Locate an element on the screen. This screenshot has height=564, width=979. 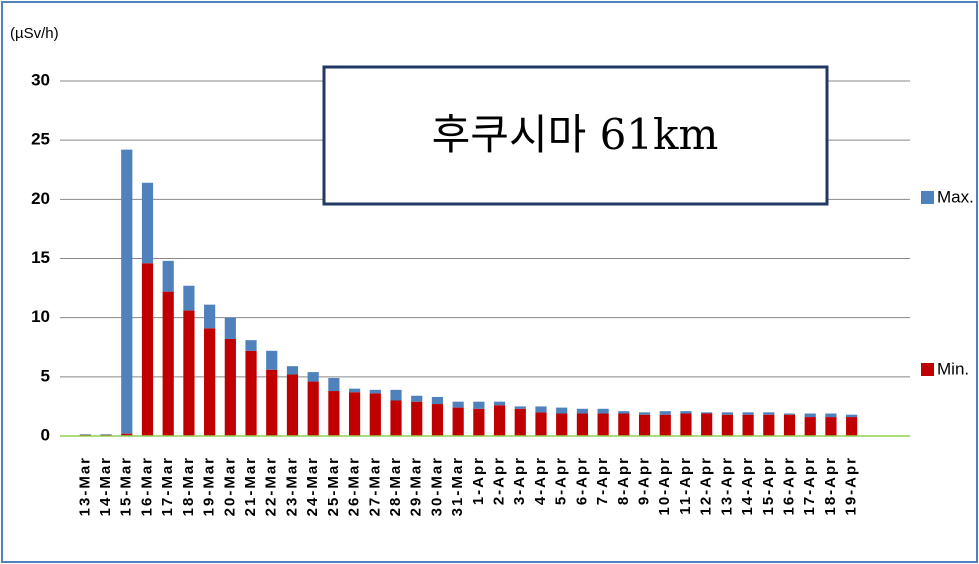
x-tick-label: 14-Mar is located at coordinates (105, 486).